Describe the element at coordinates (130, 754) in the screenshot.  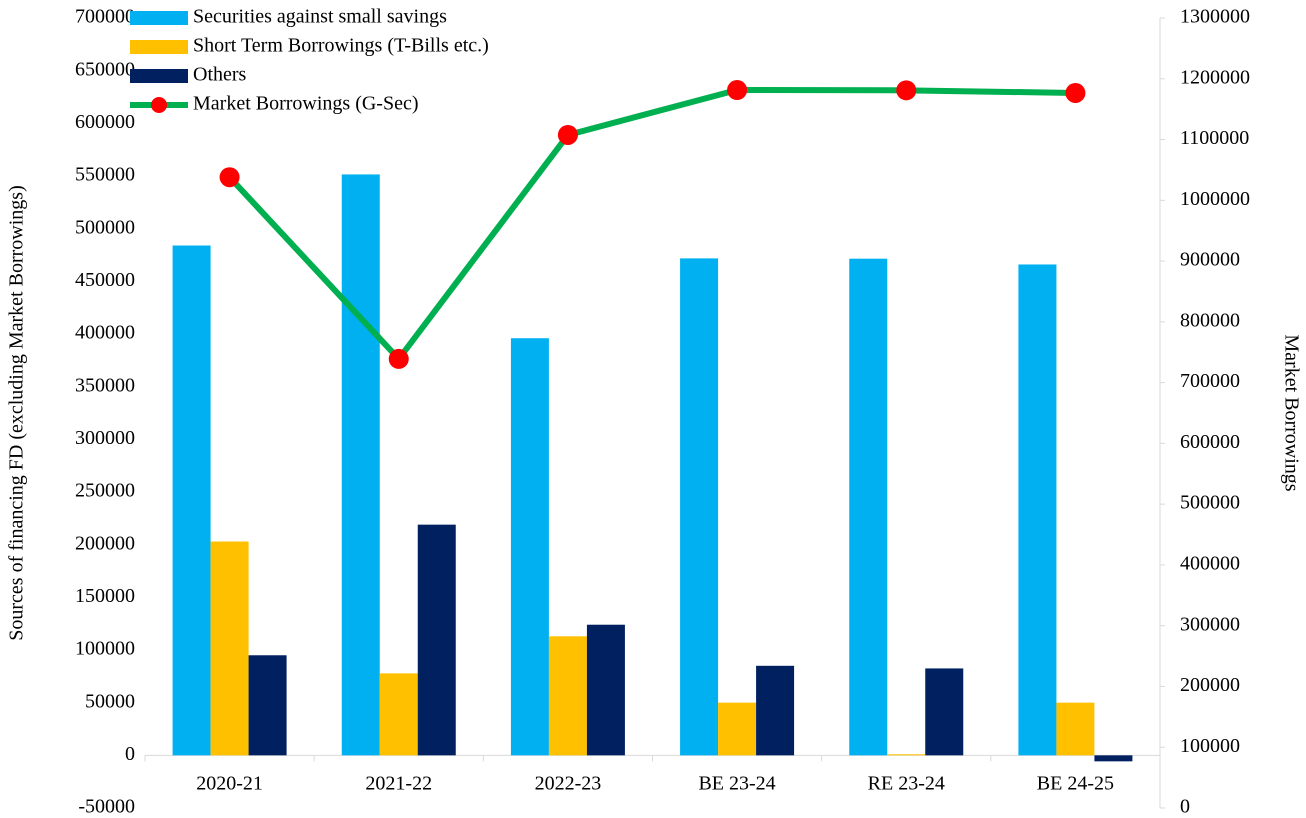
I see `y-tick-label: 0` at that location.